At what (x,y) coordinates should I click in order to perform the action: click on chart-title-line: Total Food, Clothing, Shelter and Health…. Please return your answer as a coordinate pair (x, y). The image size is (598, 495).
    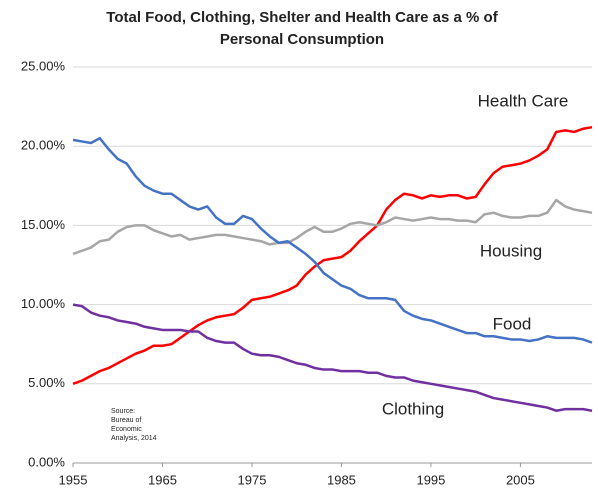
    Looking at the image, I should click on (302, 17).